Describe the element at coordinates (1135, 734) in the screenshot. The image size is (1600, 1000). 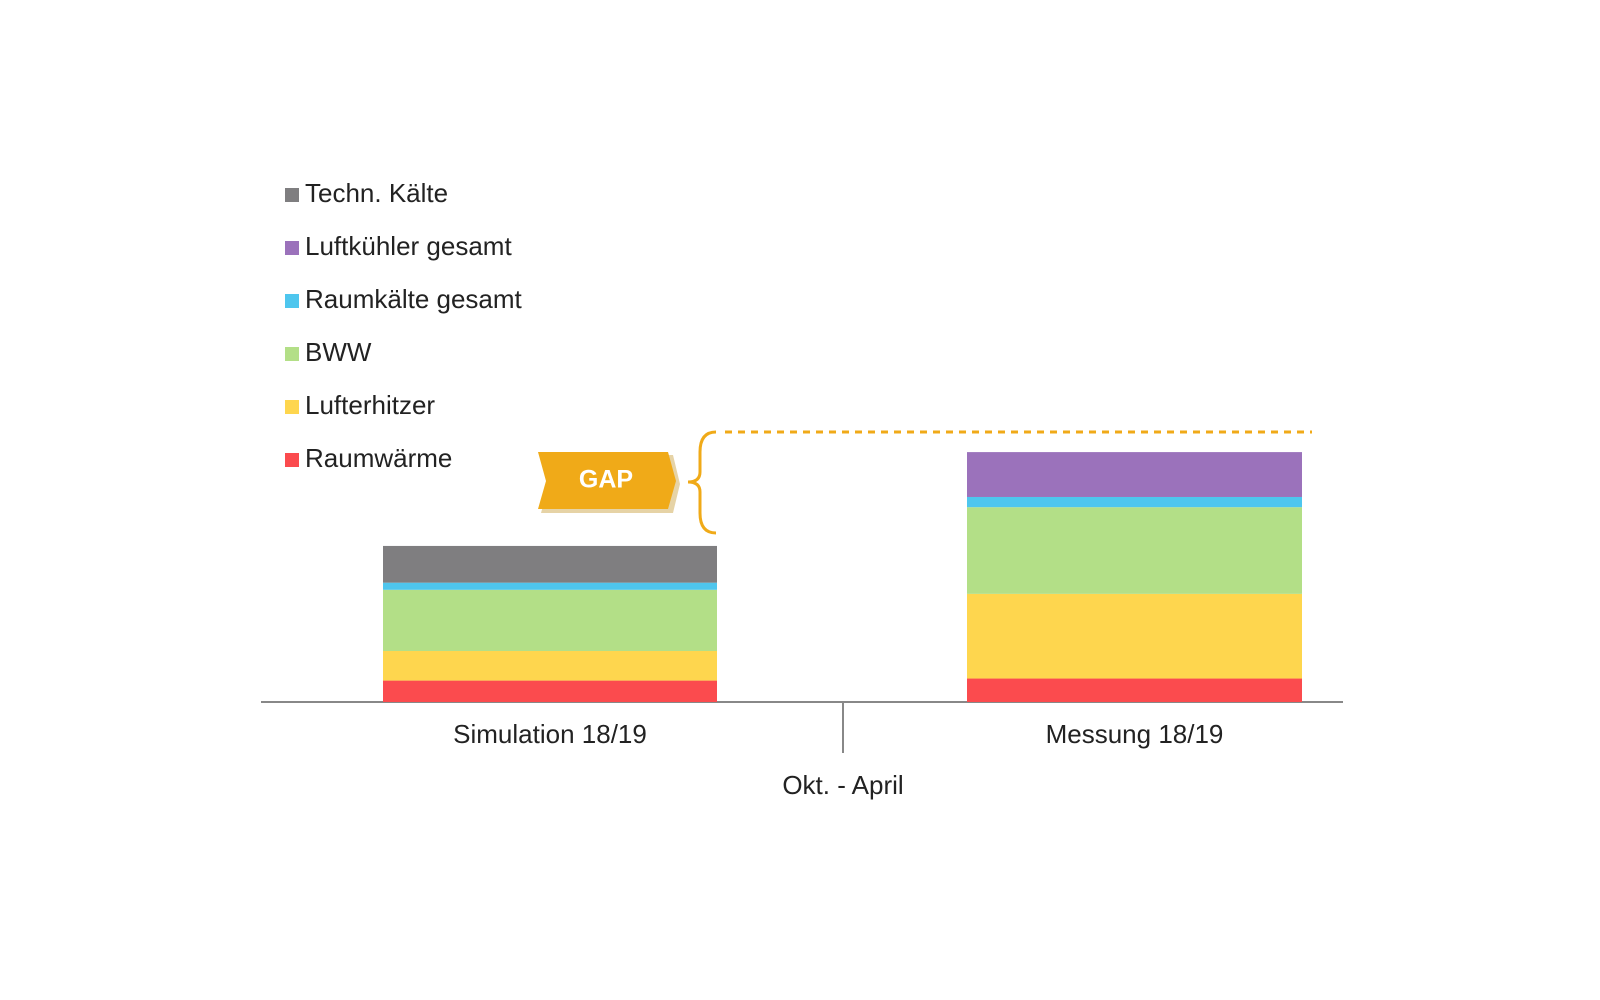
I see `x-tick-label: Messung 18/19` at that location.